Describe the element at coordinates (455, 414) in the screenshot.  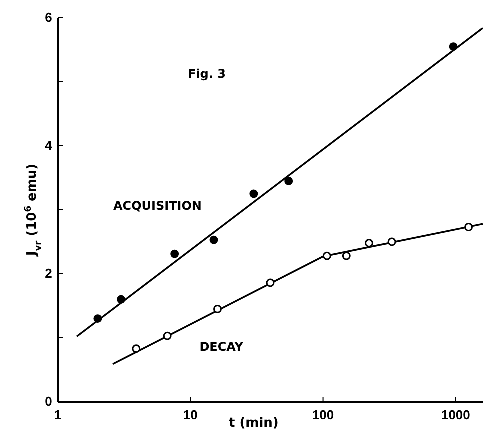
I see `x-tick-label: 1000` at that location.